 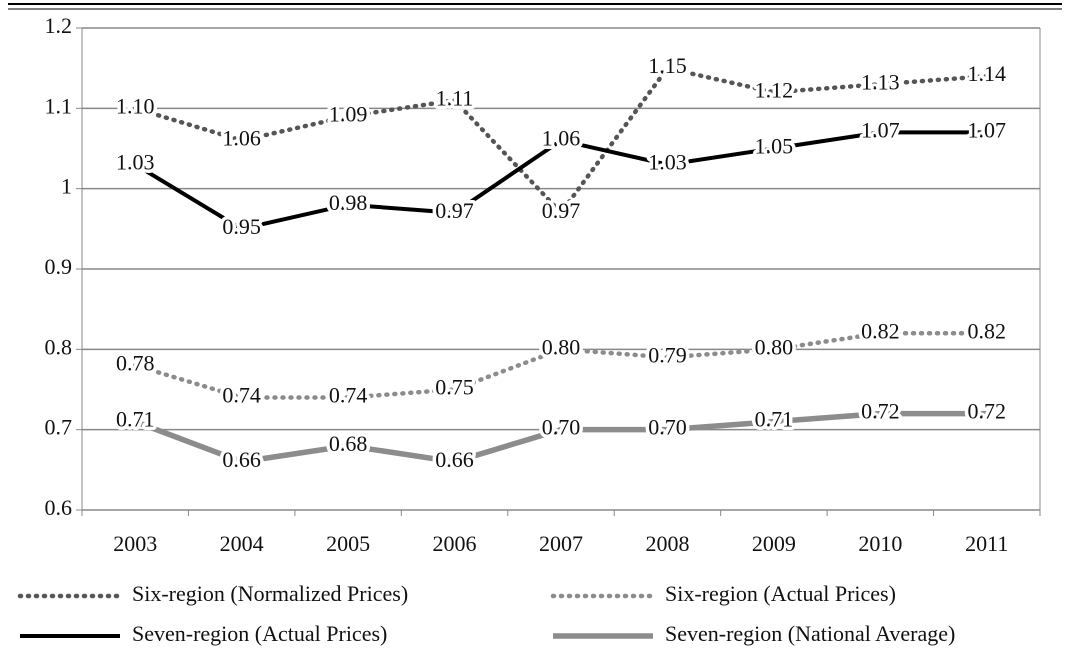 I want to click on x-tick-label: 2009, so click(x=774, y=543).